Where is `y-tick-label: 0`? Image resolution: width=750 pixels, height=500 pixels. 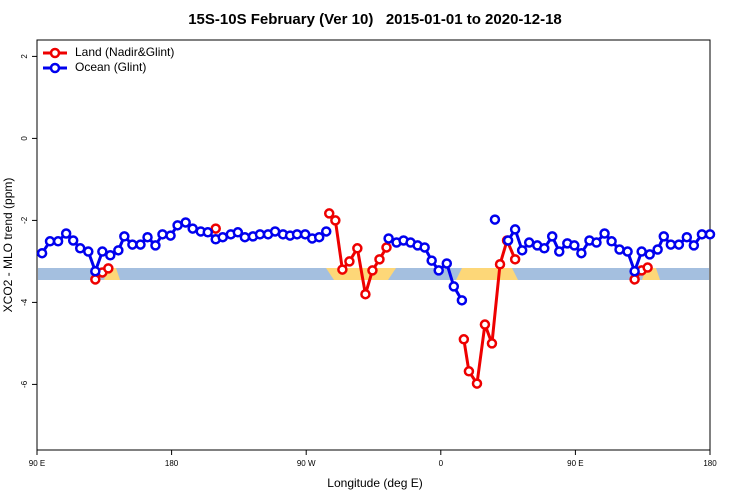 y-tick-label: 0 is located at coordinates (24, 138).